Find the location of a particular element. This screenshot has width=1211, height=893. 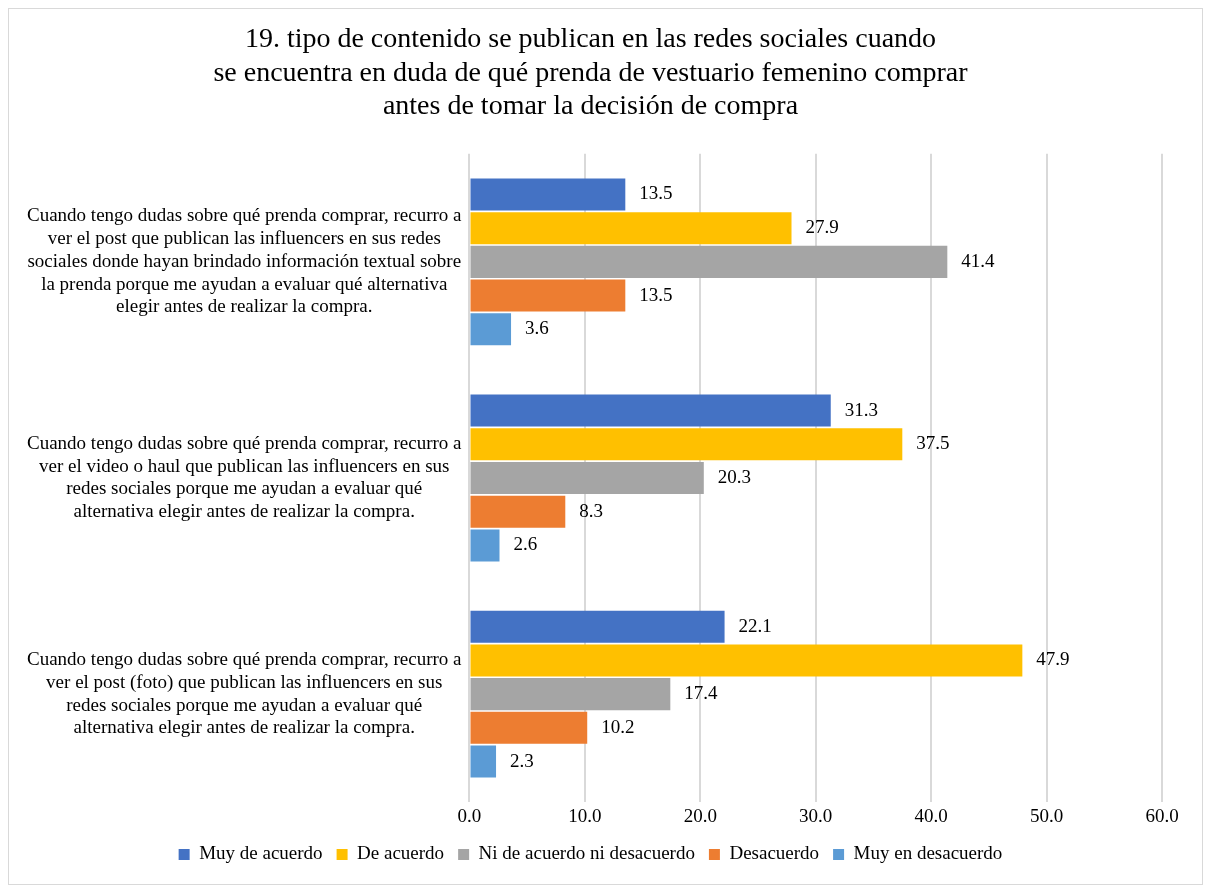

y-tick-label: Cuando tengo dudas sobre qué prenda comprar, recurro a ver el post (foto) que publican las influencers en sus redes sociales porque me ayudan a evaluar qué alternativa elegir antes de realizar la compra. is located at coordinates (245, 692).